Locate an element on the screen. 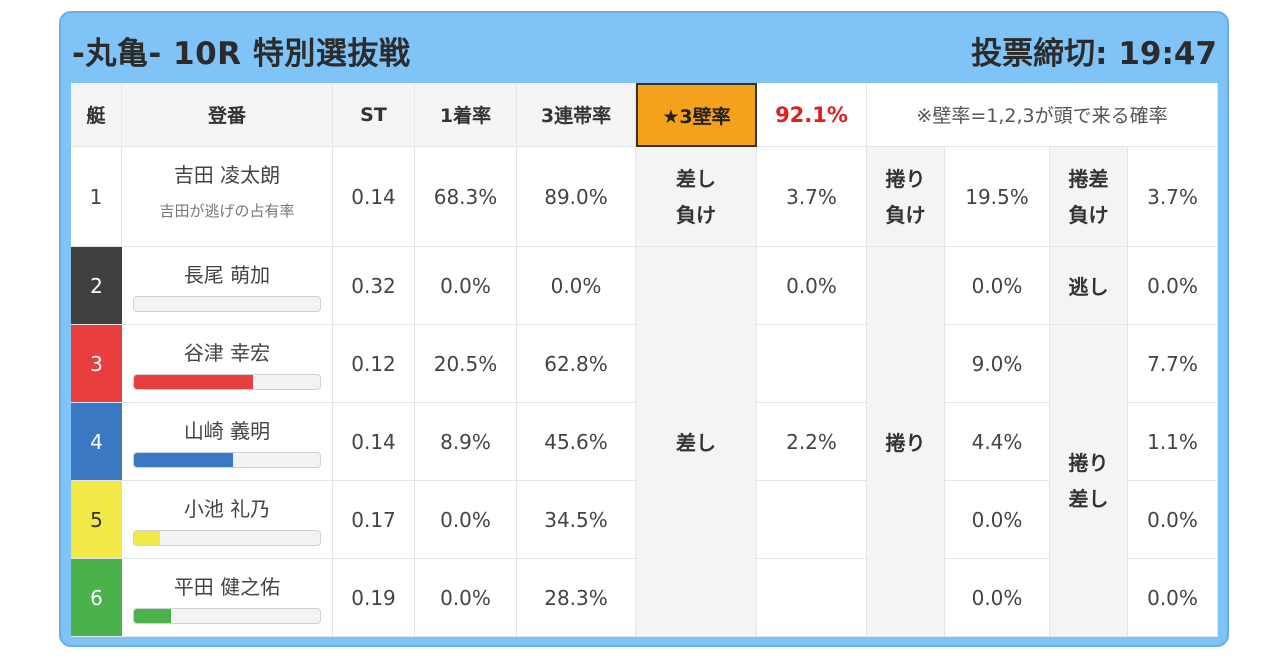 The image size is (1280, 670). top3-rate-value: 62.8% is located at coordinates (576, 364).